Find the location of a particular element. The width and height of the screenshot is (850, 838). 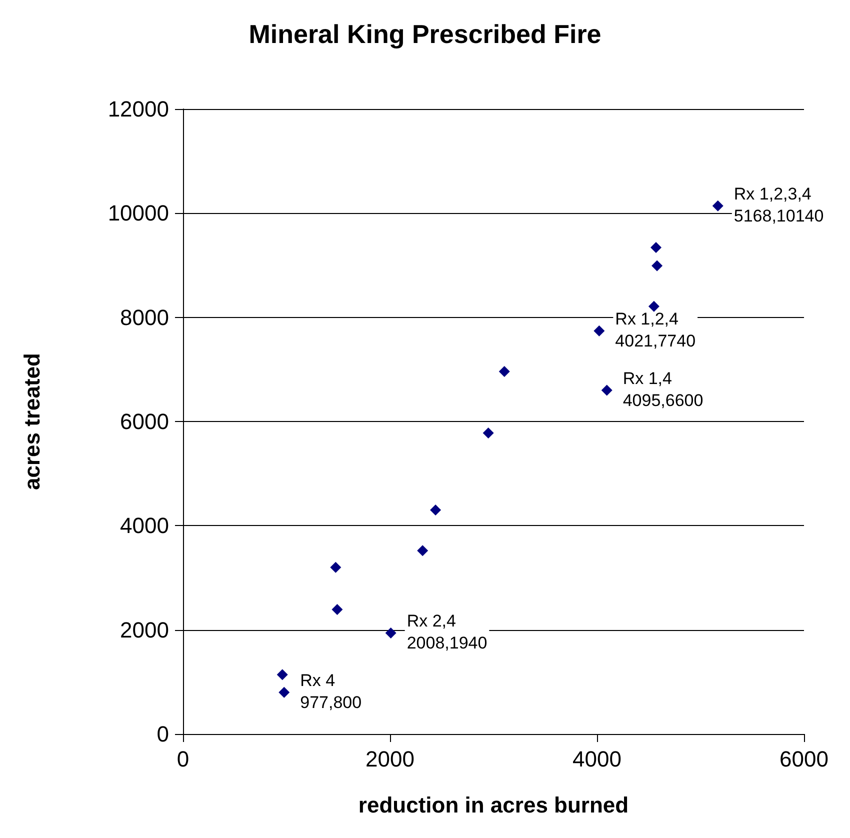

x-tick-label: 6000 is located at coordinates (804, 759).